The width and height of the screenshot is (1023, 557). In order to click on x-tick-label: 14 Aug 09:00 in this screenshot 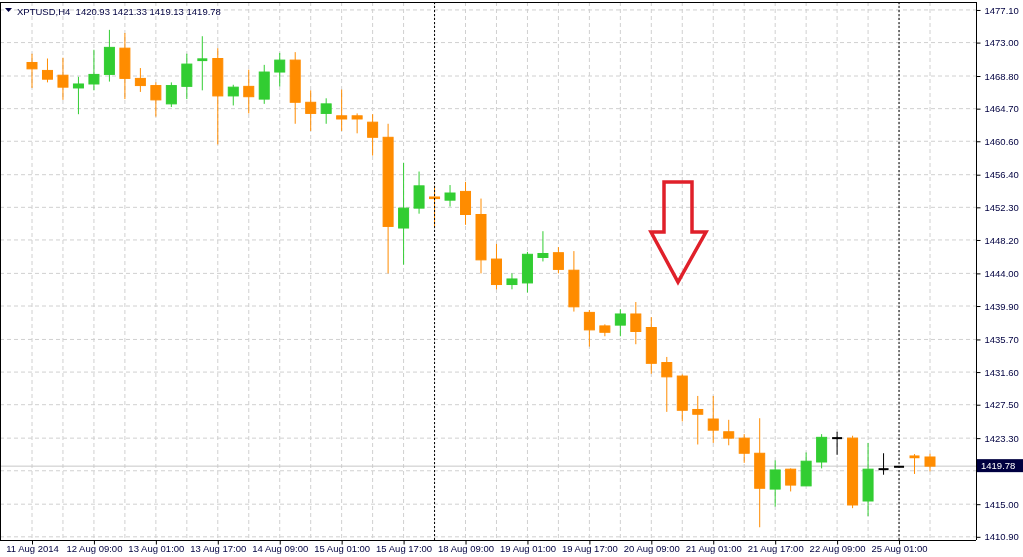, I will do `click(280, 549)`.